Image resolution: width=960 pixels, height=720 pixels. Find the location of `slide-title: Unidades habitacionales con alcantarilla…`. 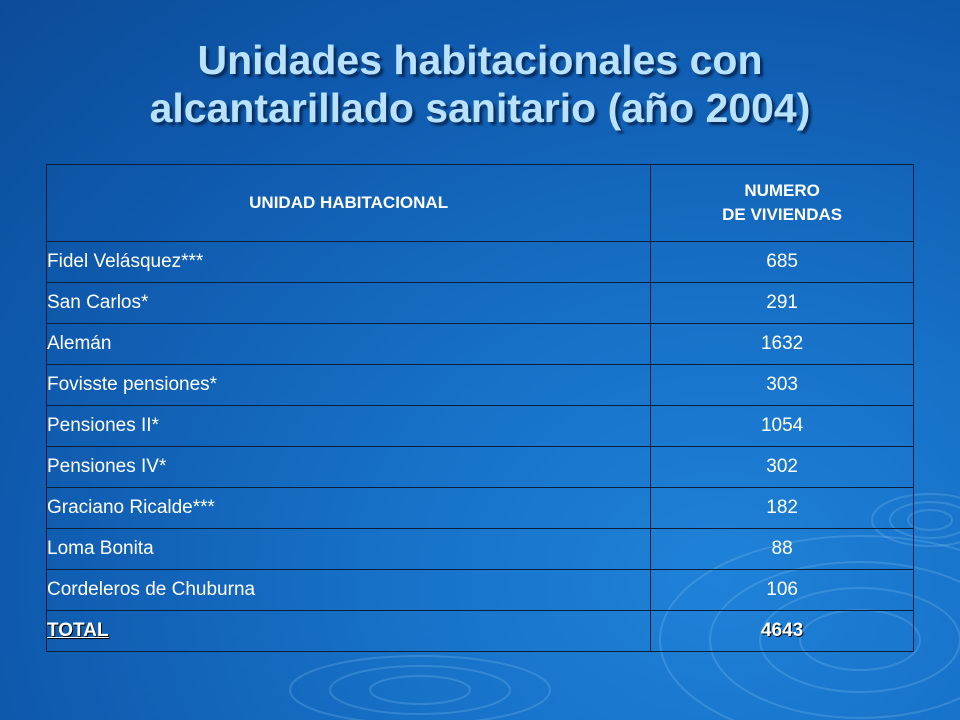

slide-title: Unidades habitacionales con alcantarilla… is located at coordinates (480, 84).